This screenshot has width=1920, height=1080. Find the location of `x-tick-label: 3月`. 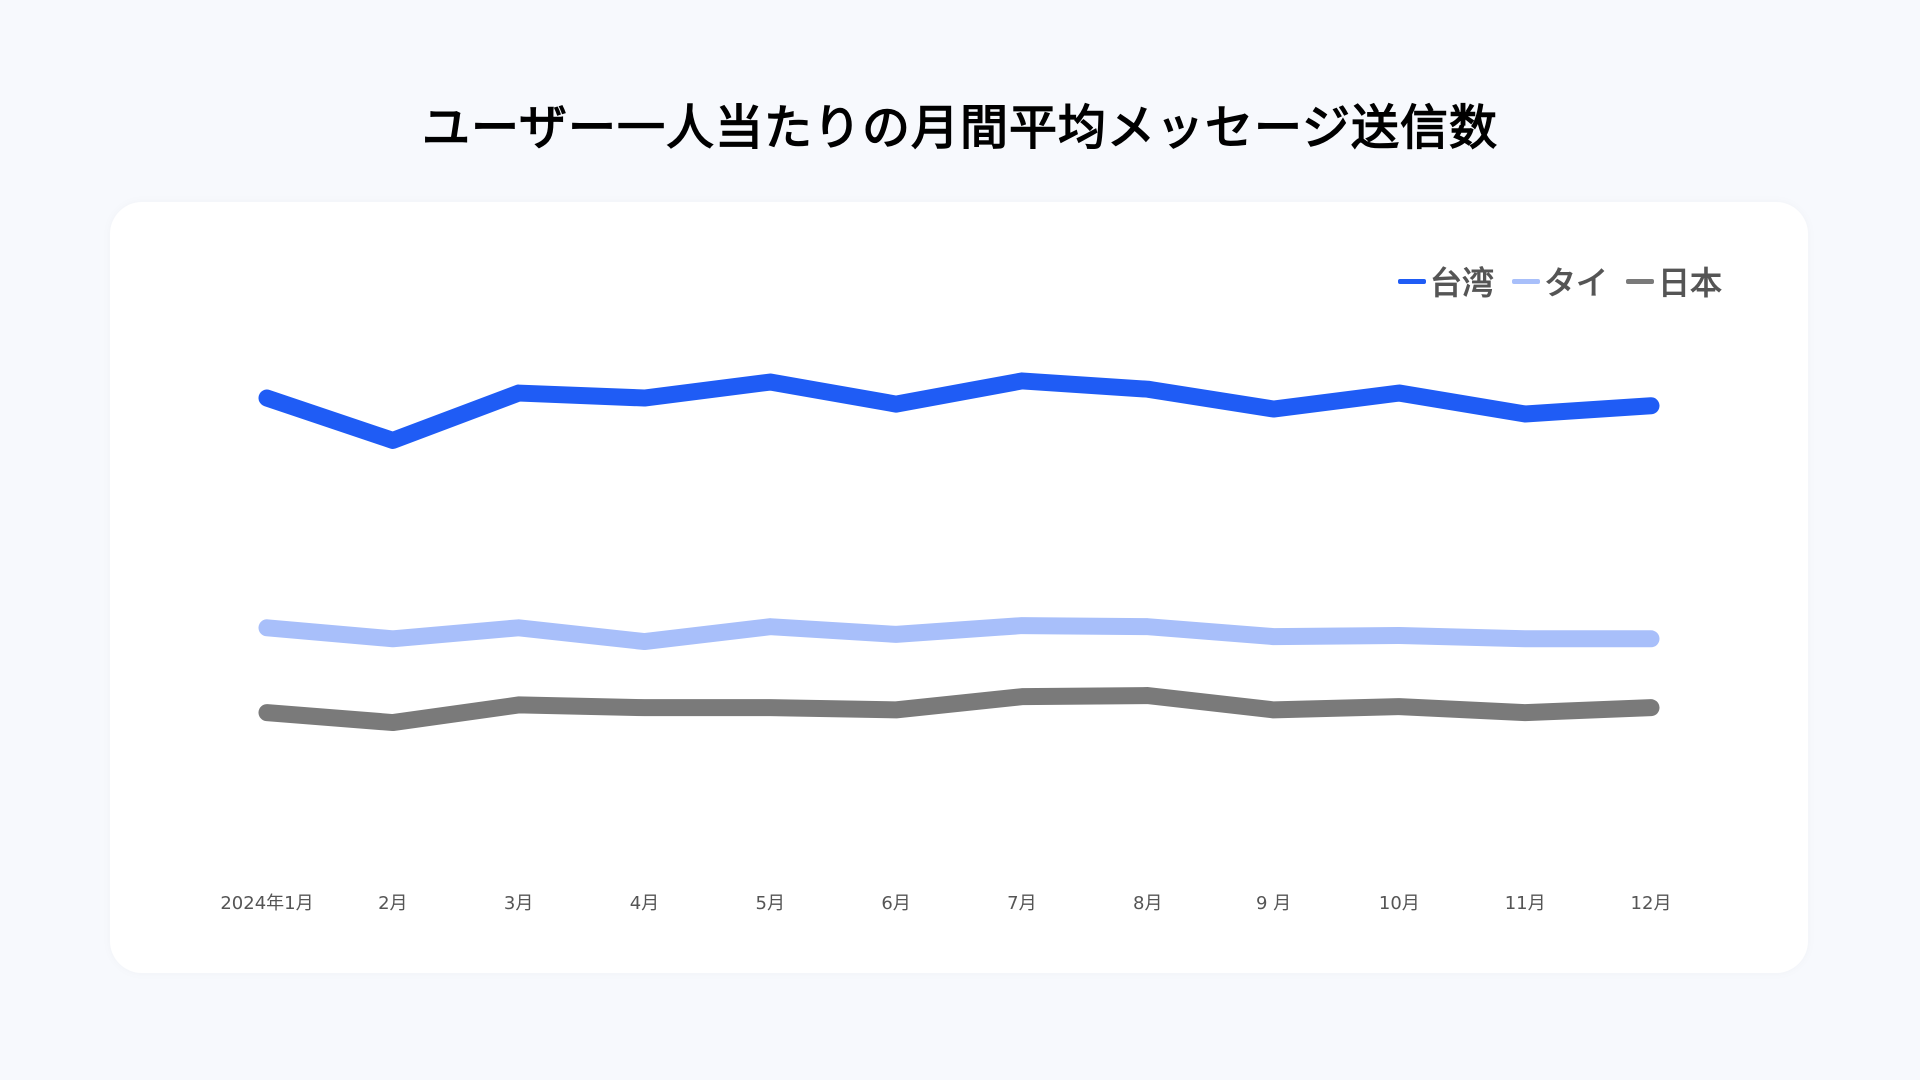

x-tick-label: 3月 is located at coordinates (518, 903).